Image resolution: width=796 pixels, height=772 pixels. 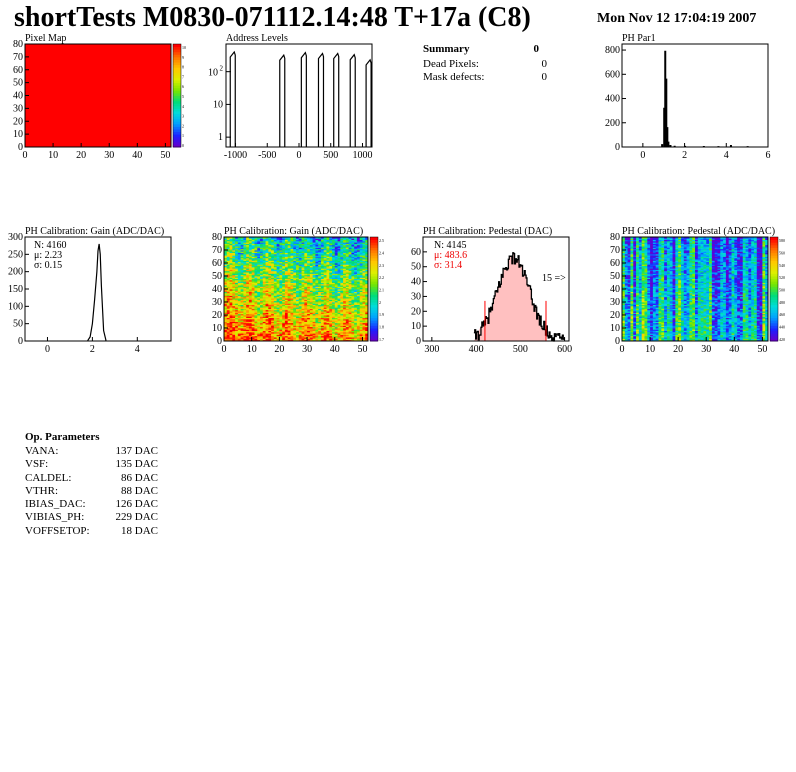 What do you see at coordinates (416, 326) in the screenshot?
I see `y-tick-label: 10` at bounding box center [416, 326].